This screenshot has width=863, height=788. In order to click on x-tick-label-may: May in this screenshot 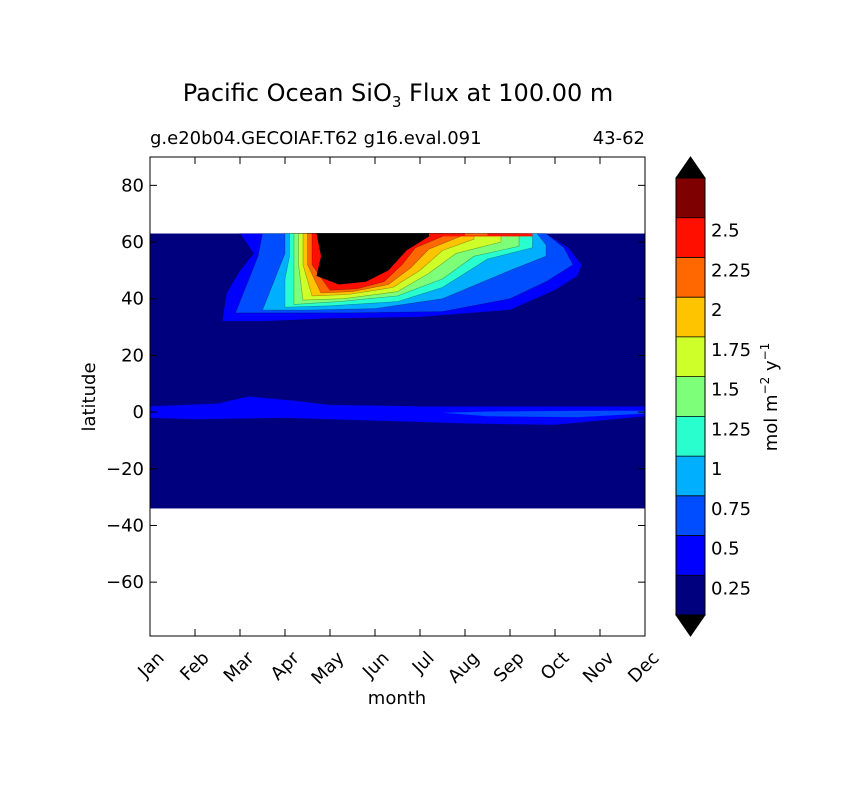, I will do `click(327, 667)`.